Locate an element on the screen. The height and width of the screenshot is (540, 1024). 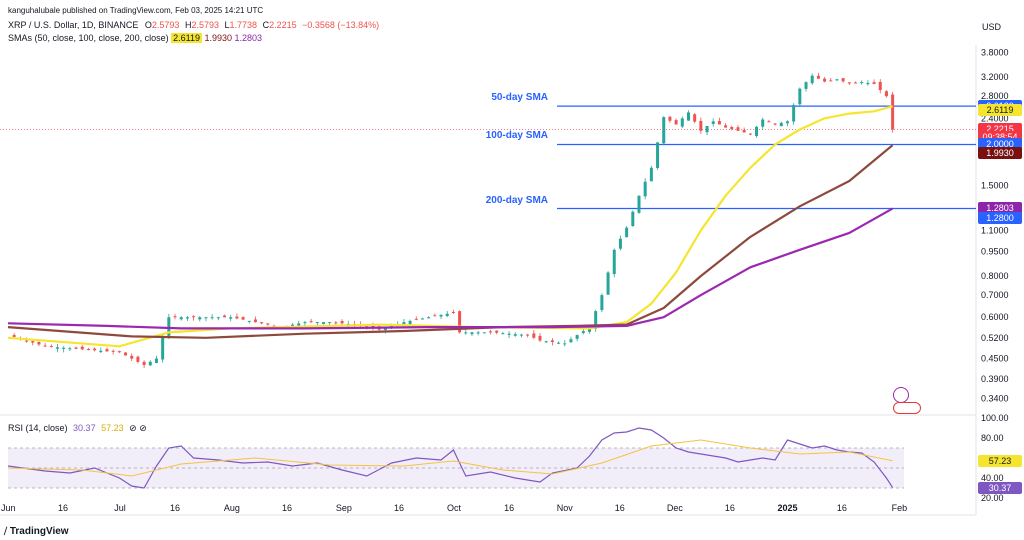
sma-annotation-label: 100-day SMA is located at coordinates (516, 136).